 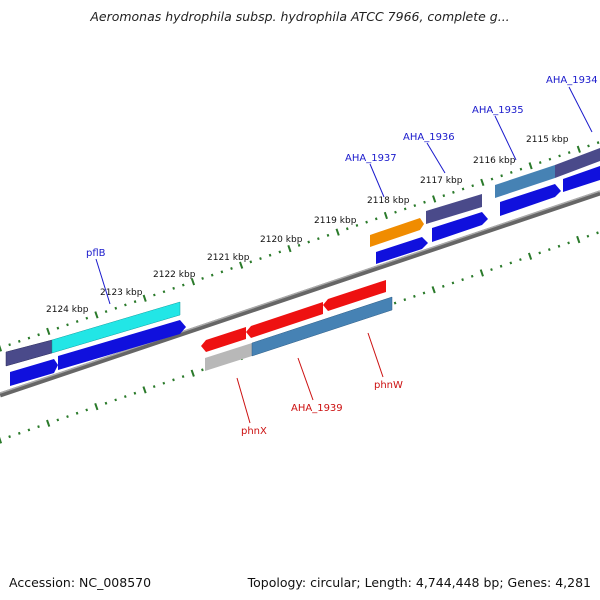 What do you see at coordinates (429, 137) in the screenshot?
I see `gene-label: AHA_1936` at bounding box center [429, 137].